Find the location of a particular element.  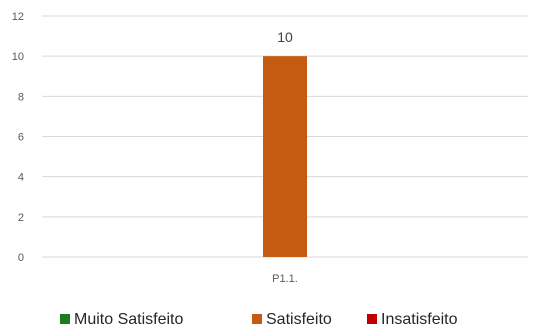

x-axis: P1.1. is located at coordinates (285, 279).